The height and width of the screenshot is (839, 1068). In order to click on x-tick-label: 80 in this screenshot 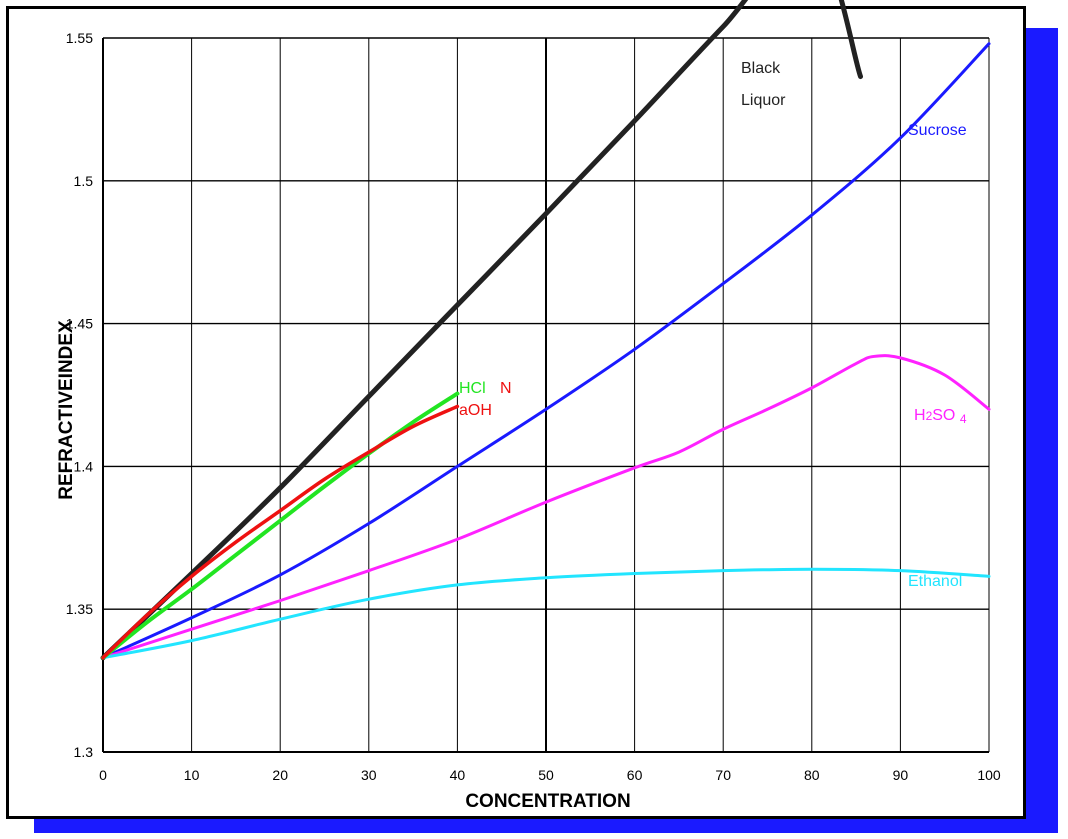, I will do `click(812, 775)`.